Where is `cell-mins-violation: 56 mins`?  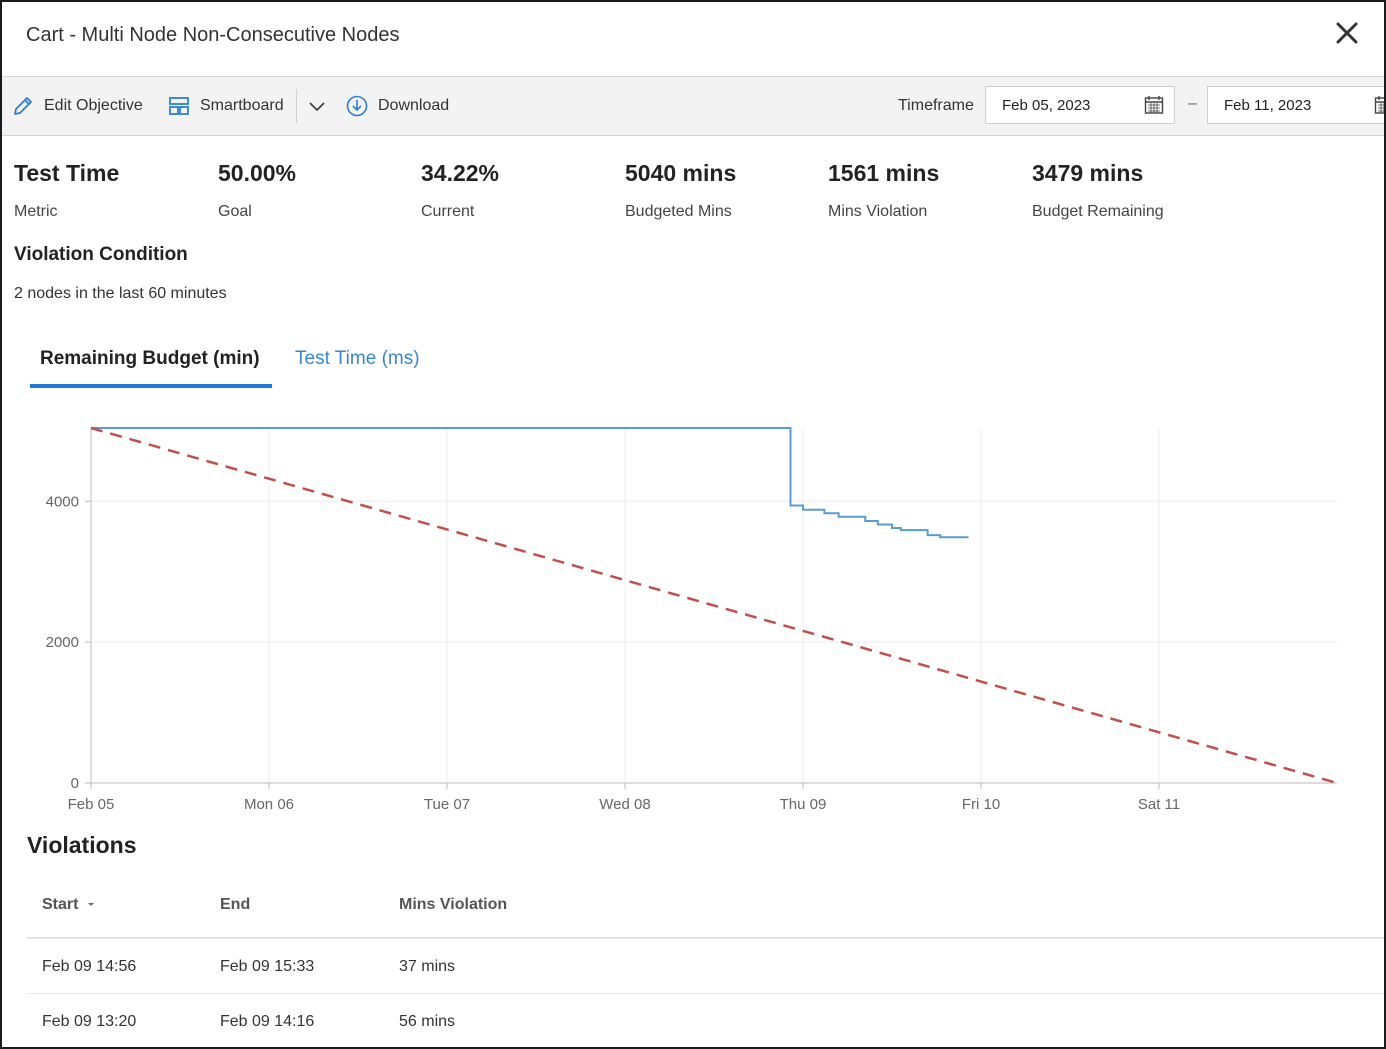
cell-mins-violation: 56 mins is located at coordinates (427, 1021).